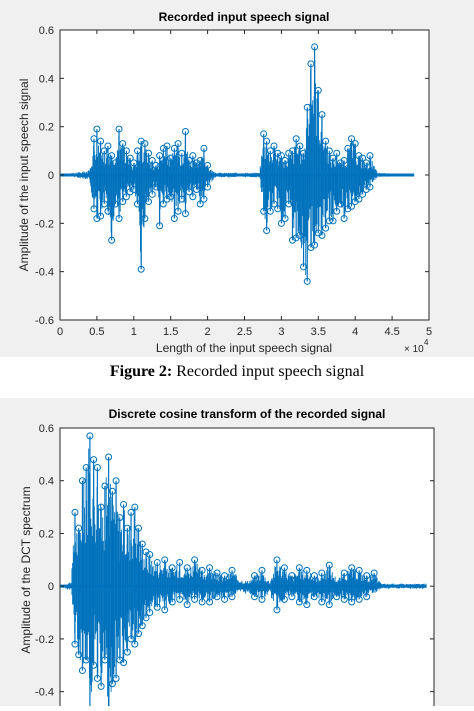 This screenshot has width=474, height=711. What do you see at coordinates (414, 349) in the screenshot?
I see `x-exponent-label: × 10` at bounding box center [414, 349].